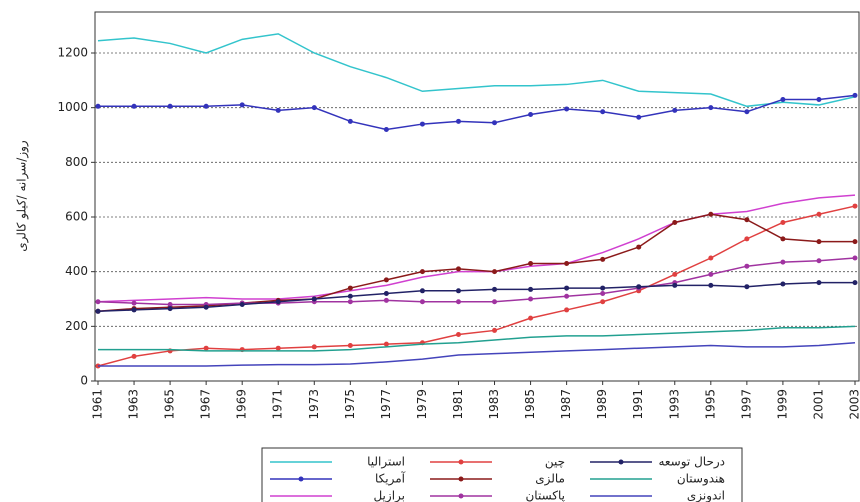 Image resolution: width=860 pixels, height=502 pixels. What do you see at coordinates (314, 404) in the screenshot?
I see `x-tick-label: 1973` at bounding box center [314, 404].